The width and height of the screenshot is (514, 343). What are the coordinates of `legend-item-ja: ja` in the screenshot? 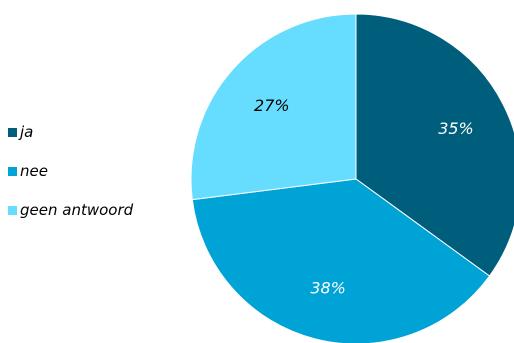 It's located at (70, 132).